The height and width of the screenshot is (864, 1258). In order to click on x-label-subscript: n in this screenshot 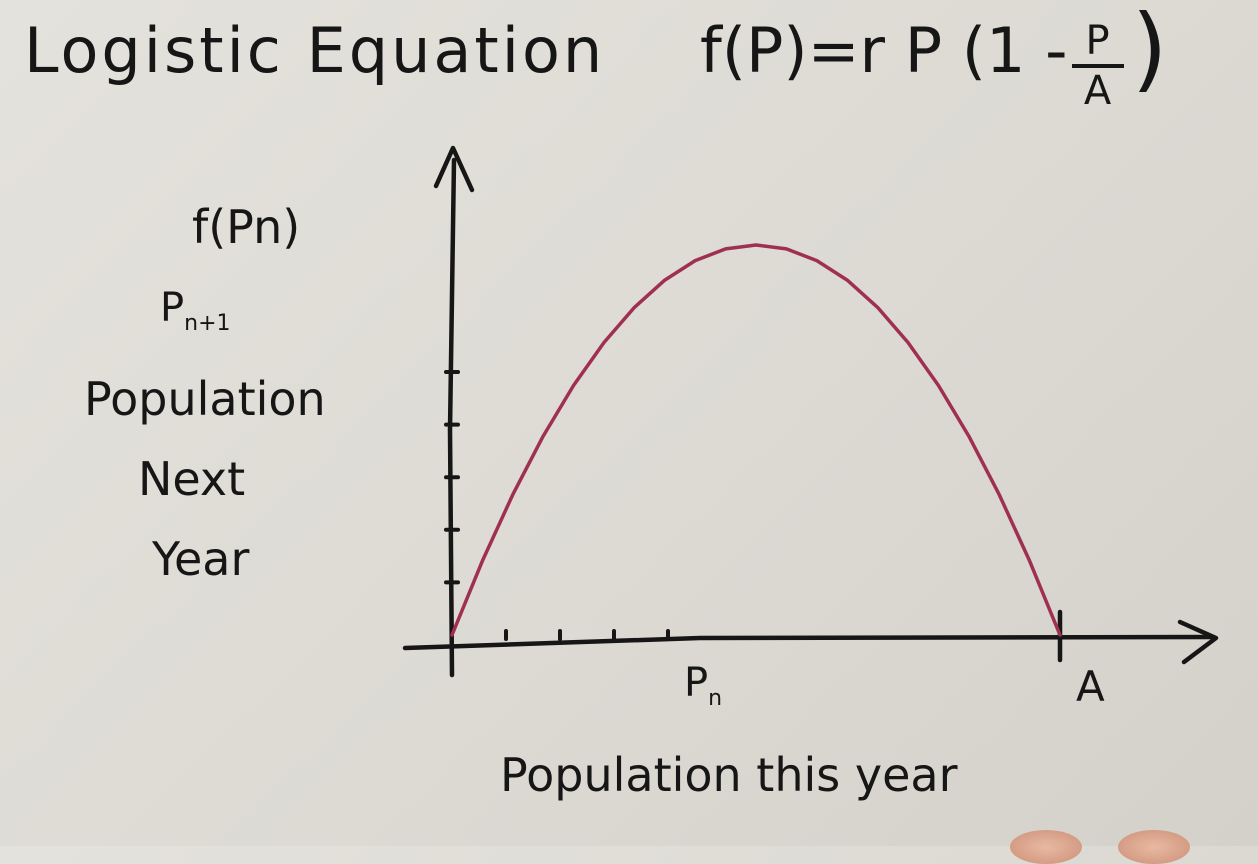, I will do `click(715, 698)`.